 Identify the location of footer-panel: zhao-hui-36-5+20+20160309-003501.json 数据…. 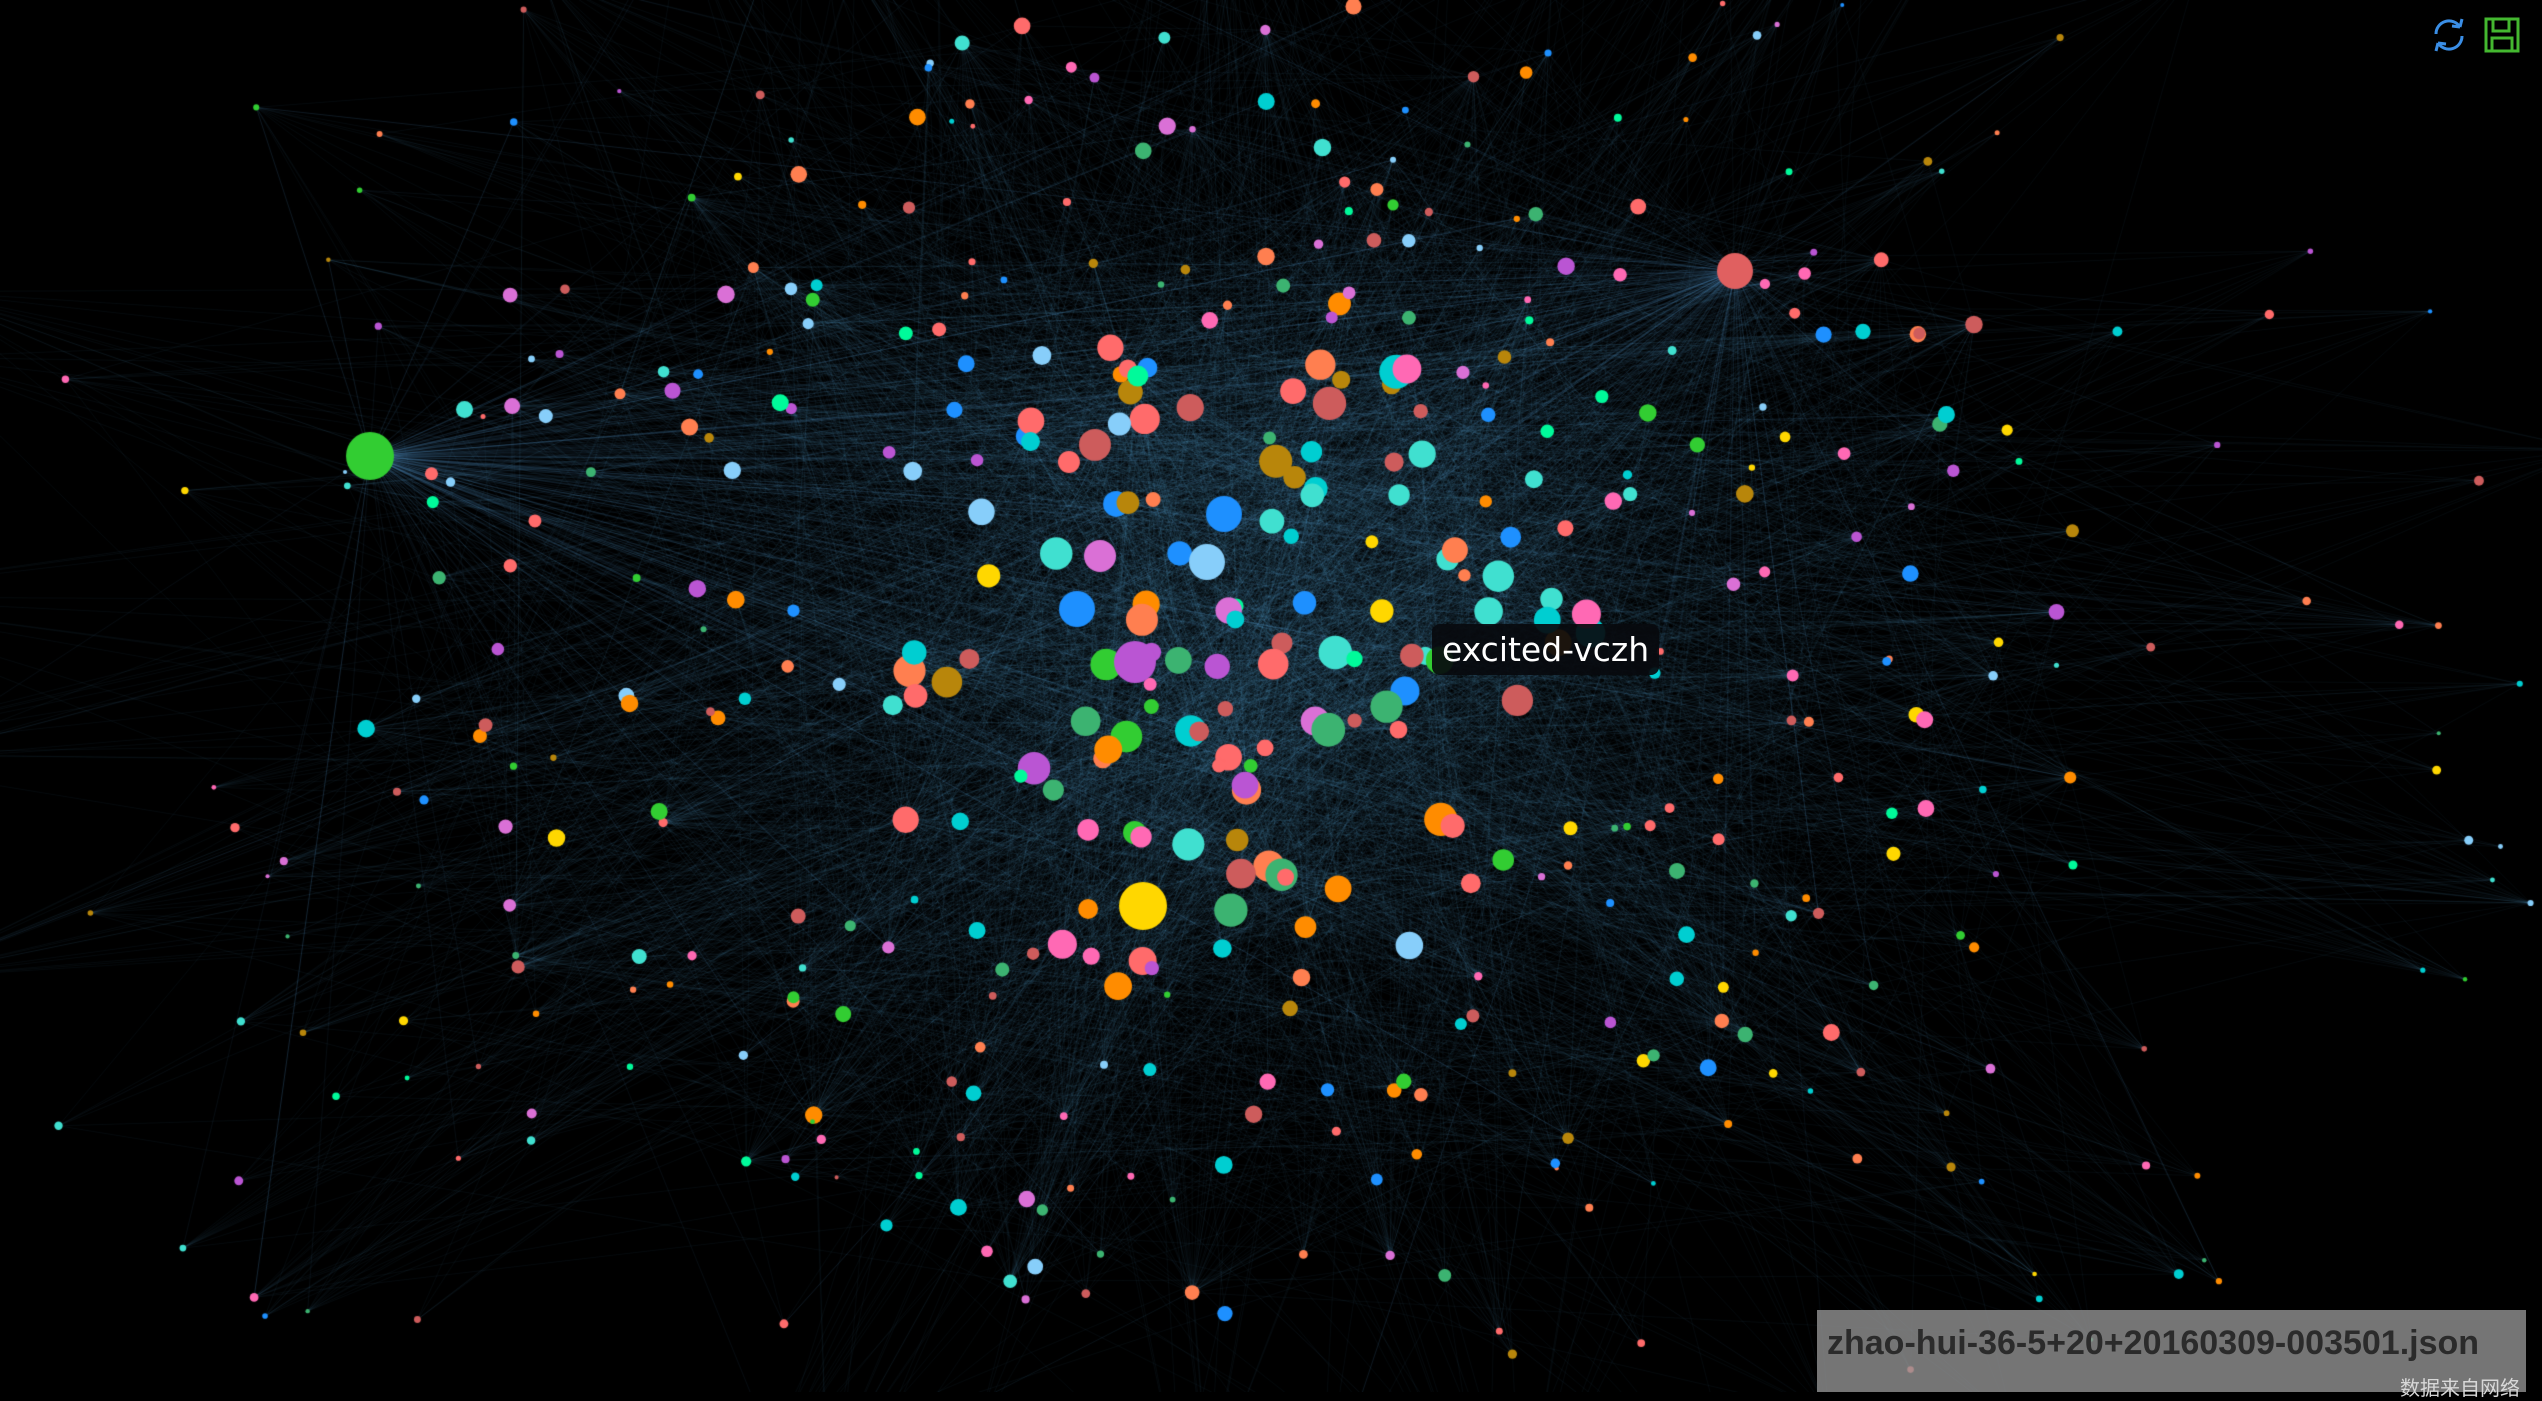
(2171, 1355).